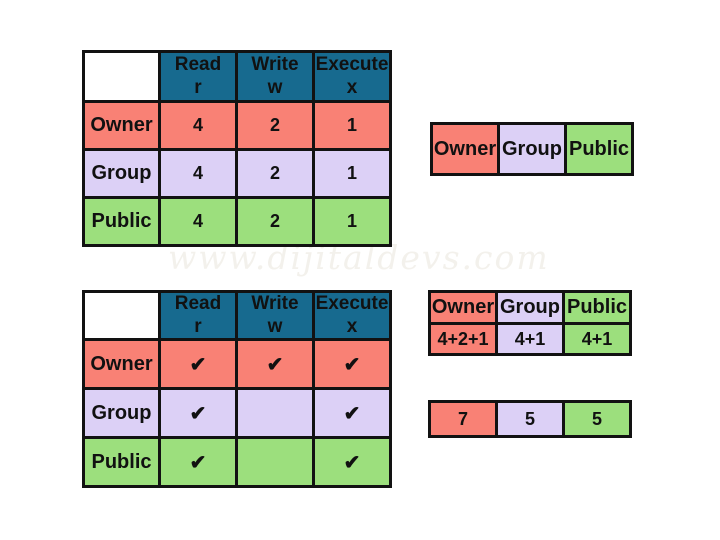  I want to click on strip-cell-owner: Owner, so click(465, 149).